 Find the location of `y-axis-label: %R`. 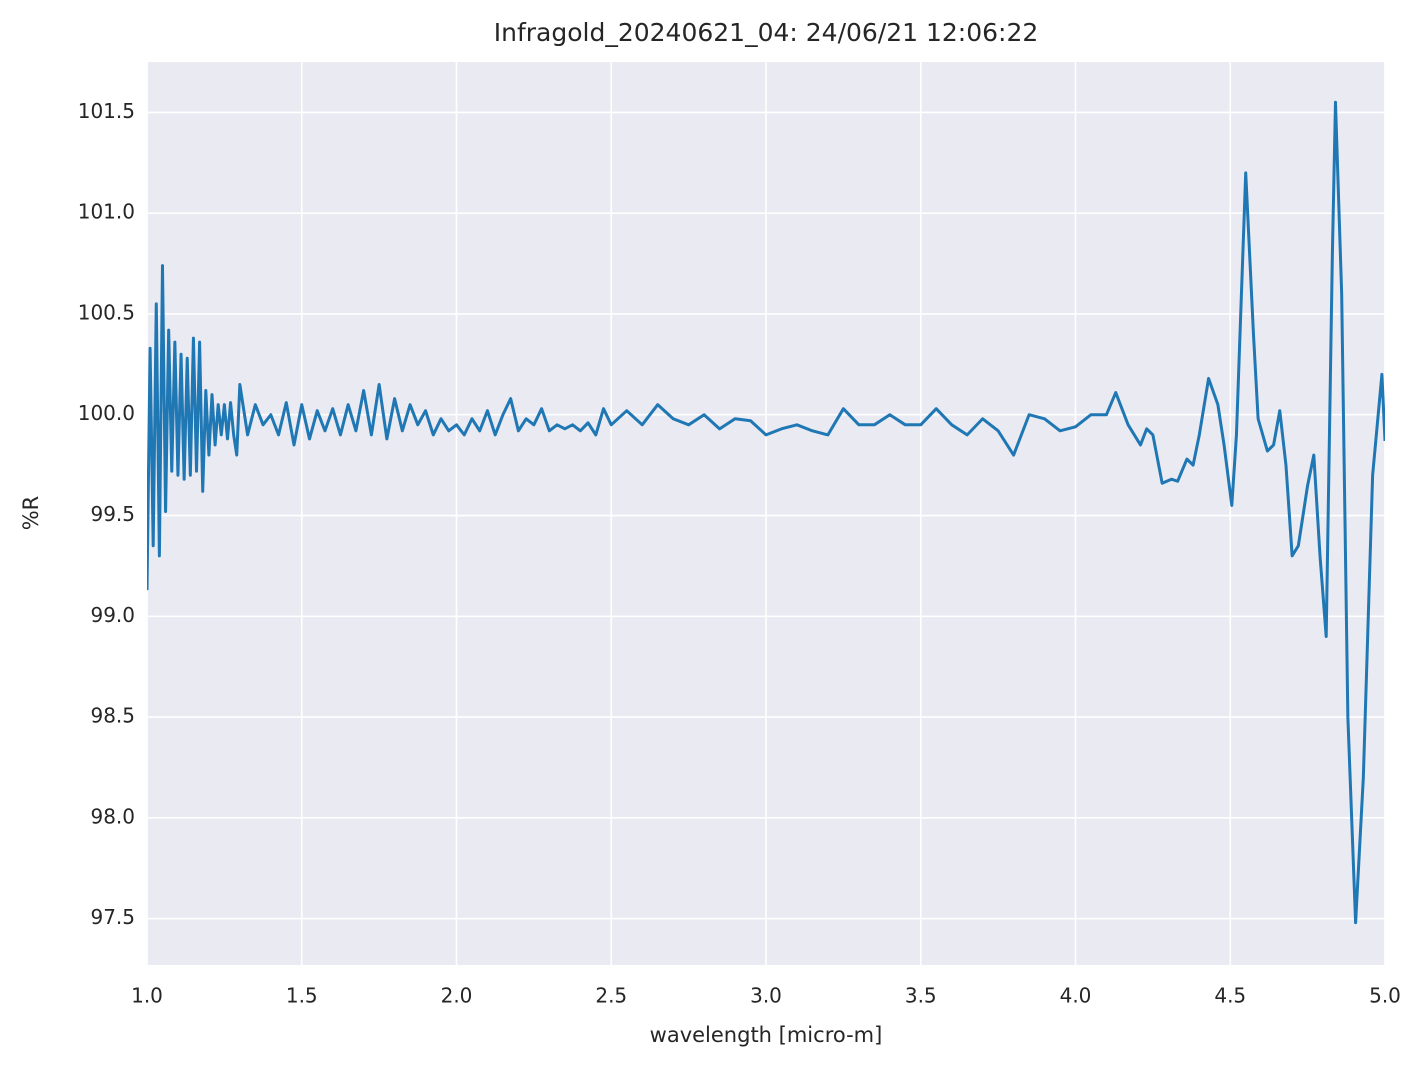

y-axis-label: %R is located at coordinates (31, 513).